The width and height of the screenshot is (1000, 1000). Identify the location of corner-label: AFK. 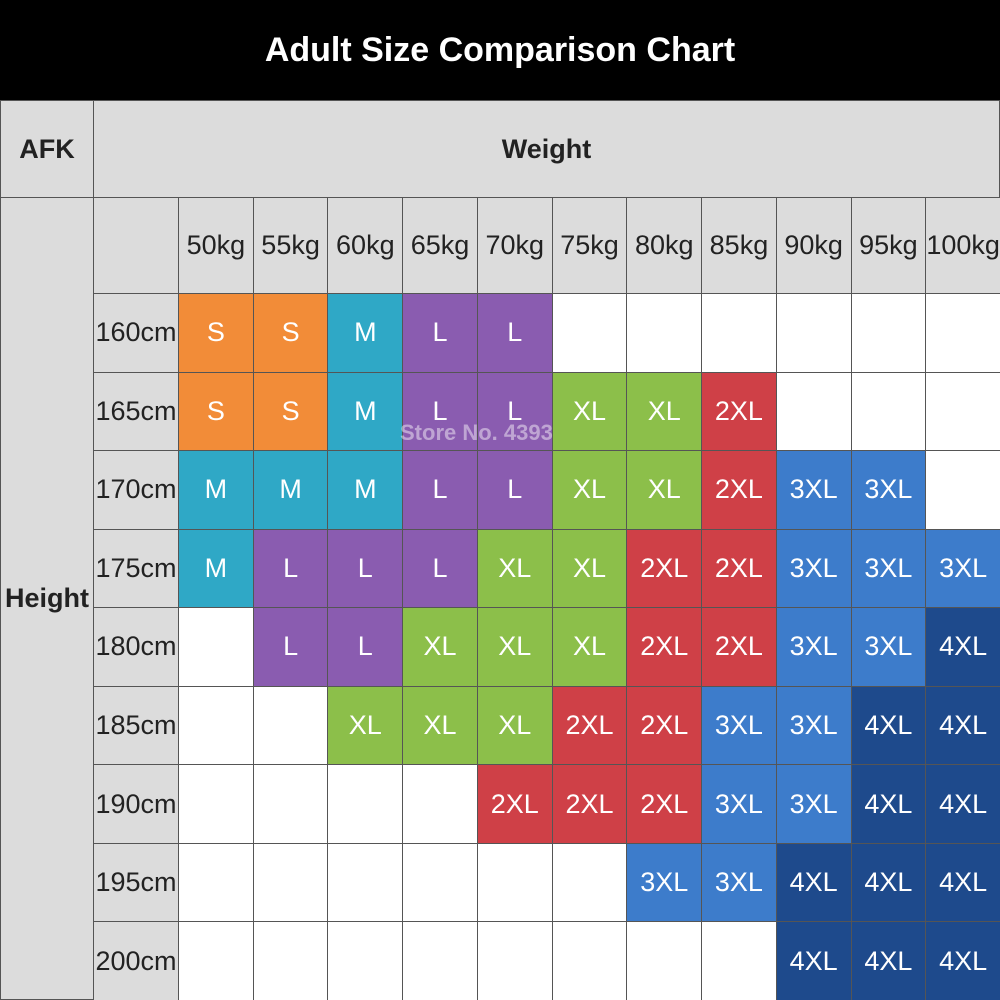
(47, 149).